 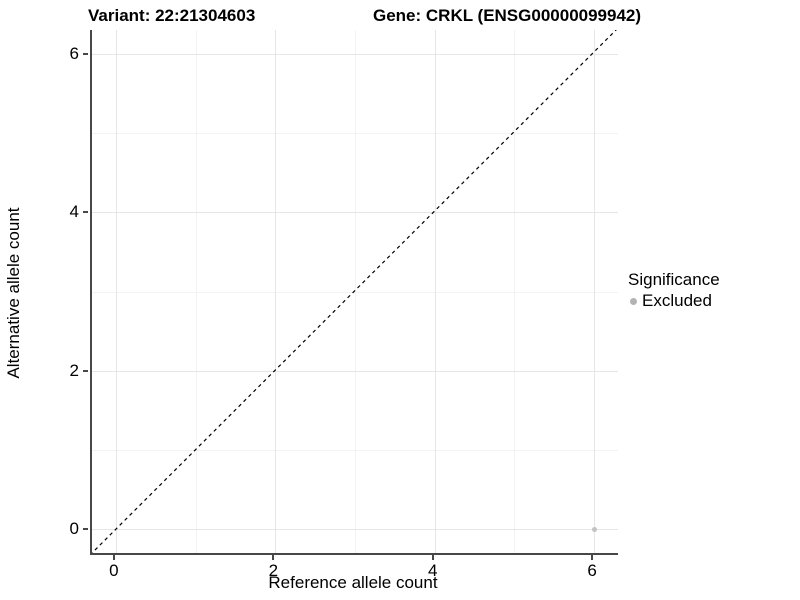 I want to click on x-tick-label: 6, so click(x=592, y=570).